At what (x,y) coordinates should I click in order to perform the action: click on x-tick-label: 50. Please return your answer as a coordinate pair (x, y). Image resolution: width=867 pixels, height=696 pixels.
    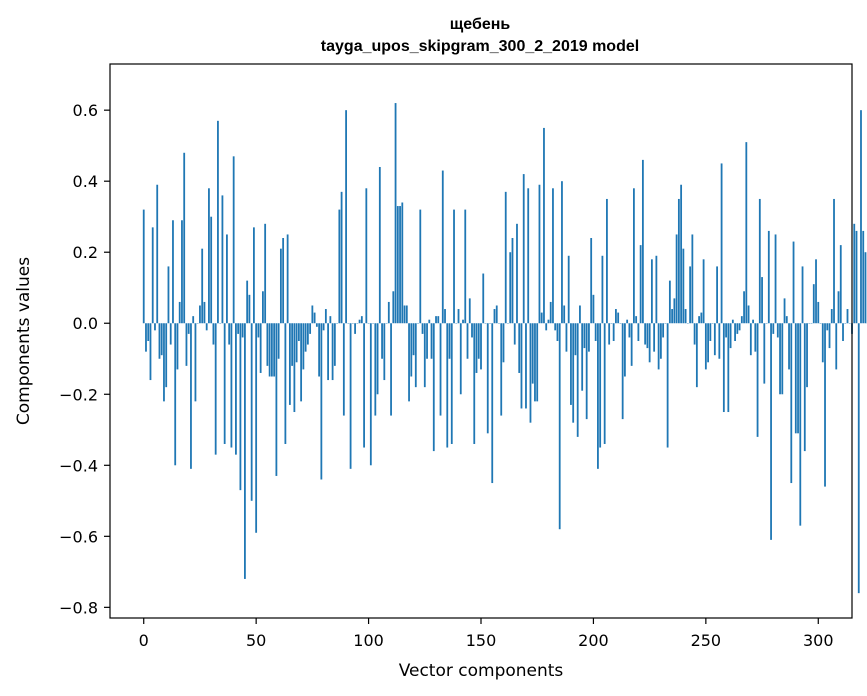
    Looking at the image, I should click on (256, 640).